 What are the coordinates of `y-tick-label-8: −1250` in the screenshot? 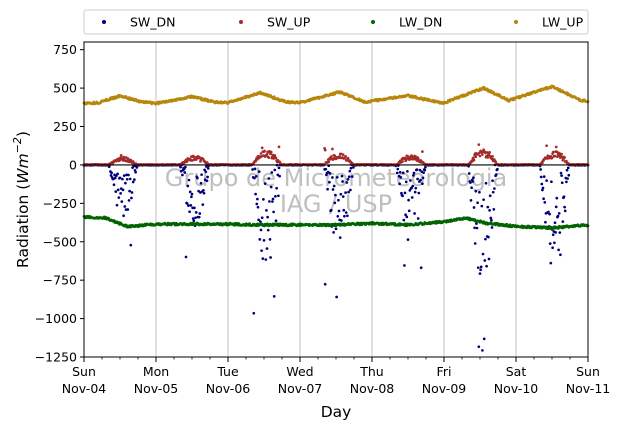 It's located at (56, 357).